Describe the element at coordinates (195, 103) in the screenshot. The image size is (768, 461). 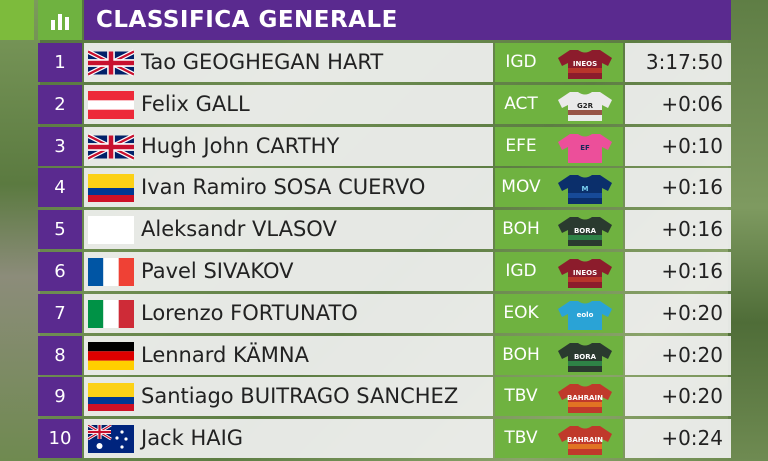
I see `rider-name: Felix GALL` at that location.